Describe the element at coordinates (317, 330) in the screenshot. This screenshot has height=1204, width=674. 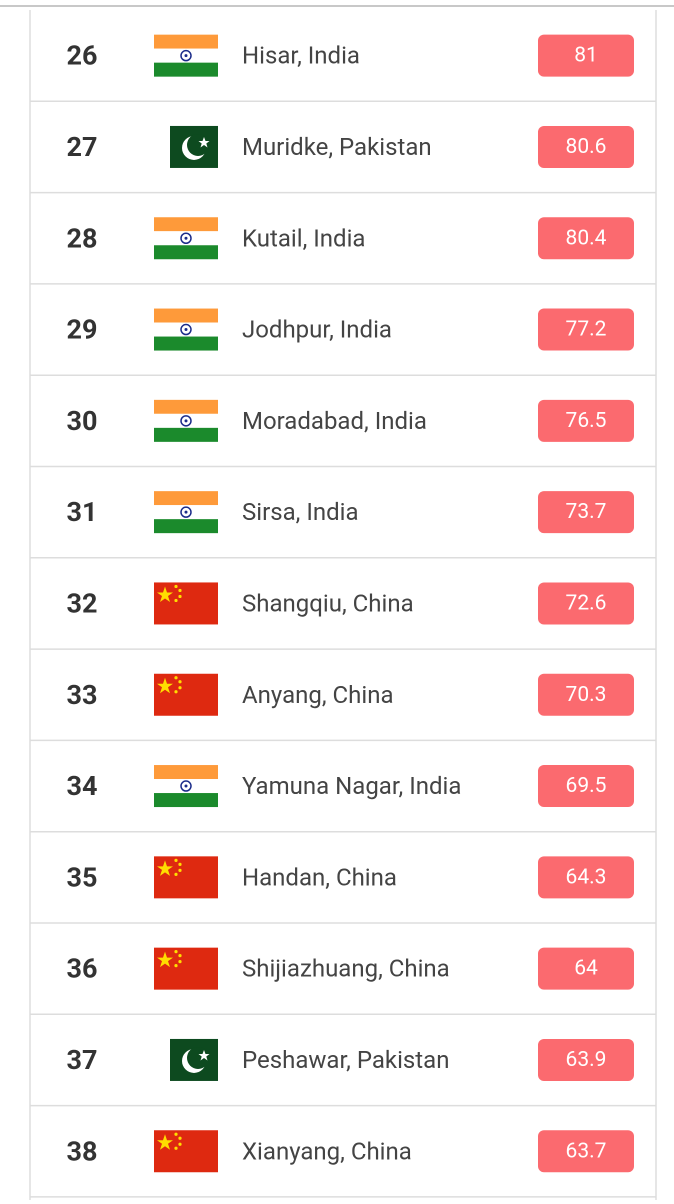
I see `city-name: Jodhpur, India` at that location.